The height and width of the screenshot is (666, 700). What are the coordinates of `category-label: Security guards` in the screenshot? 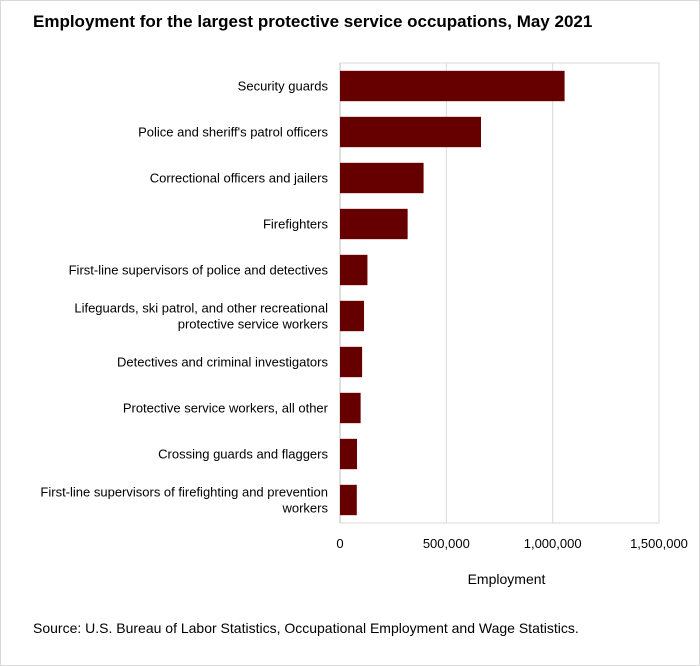 It's located at (283, 86).